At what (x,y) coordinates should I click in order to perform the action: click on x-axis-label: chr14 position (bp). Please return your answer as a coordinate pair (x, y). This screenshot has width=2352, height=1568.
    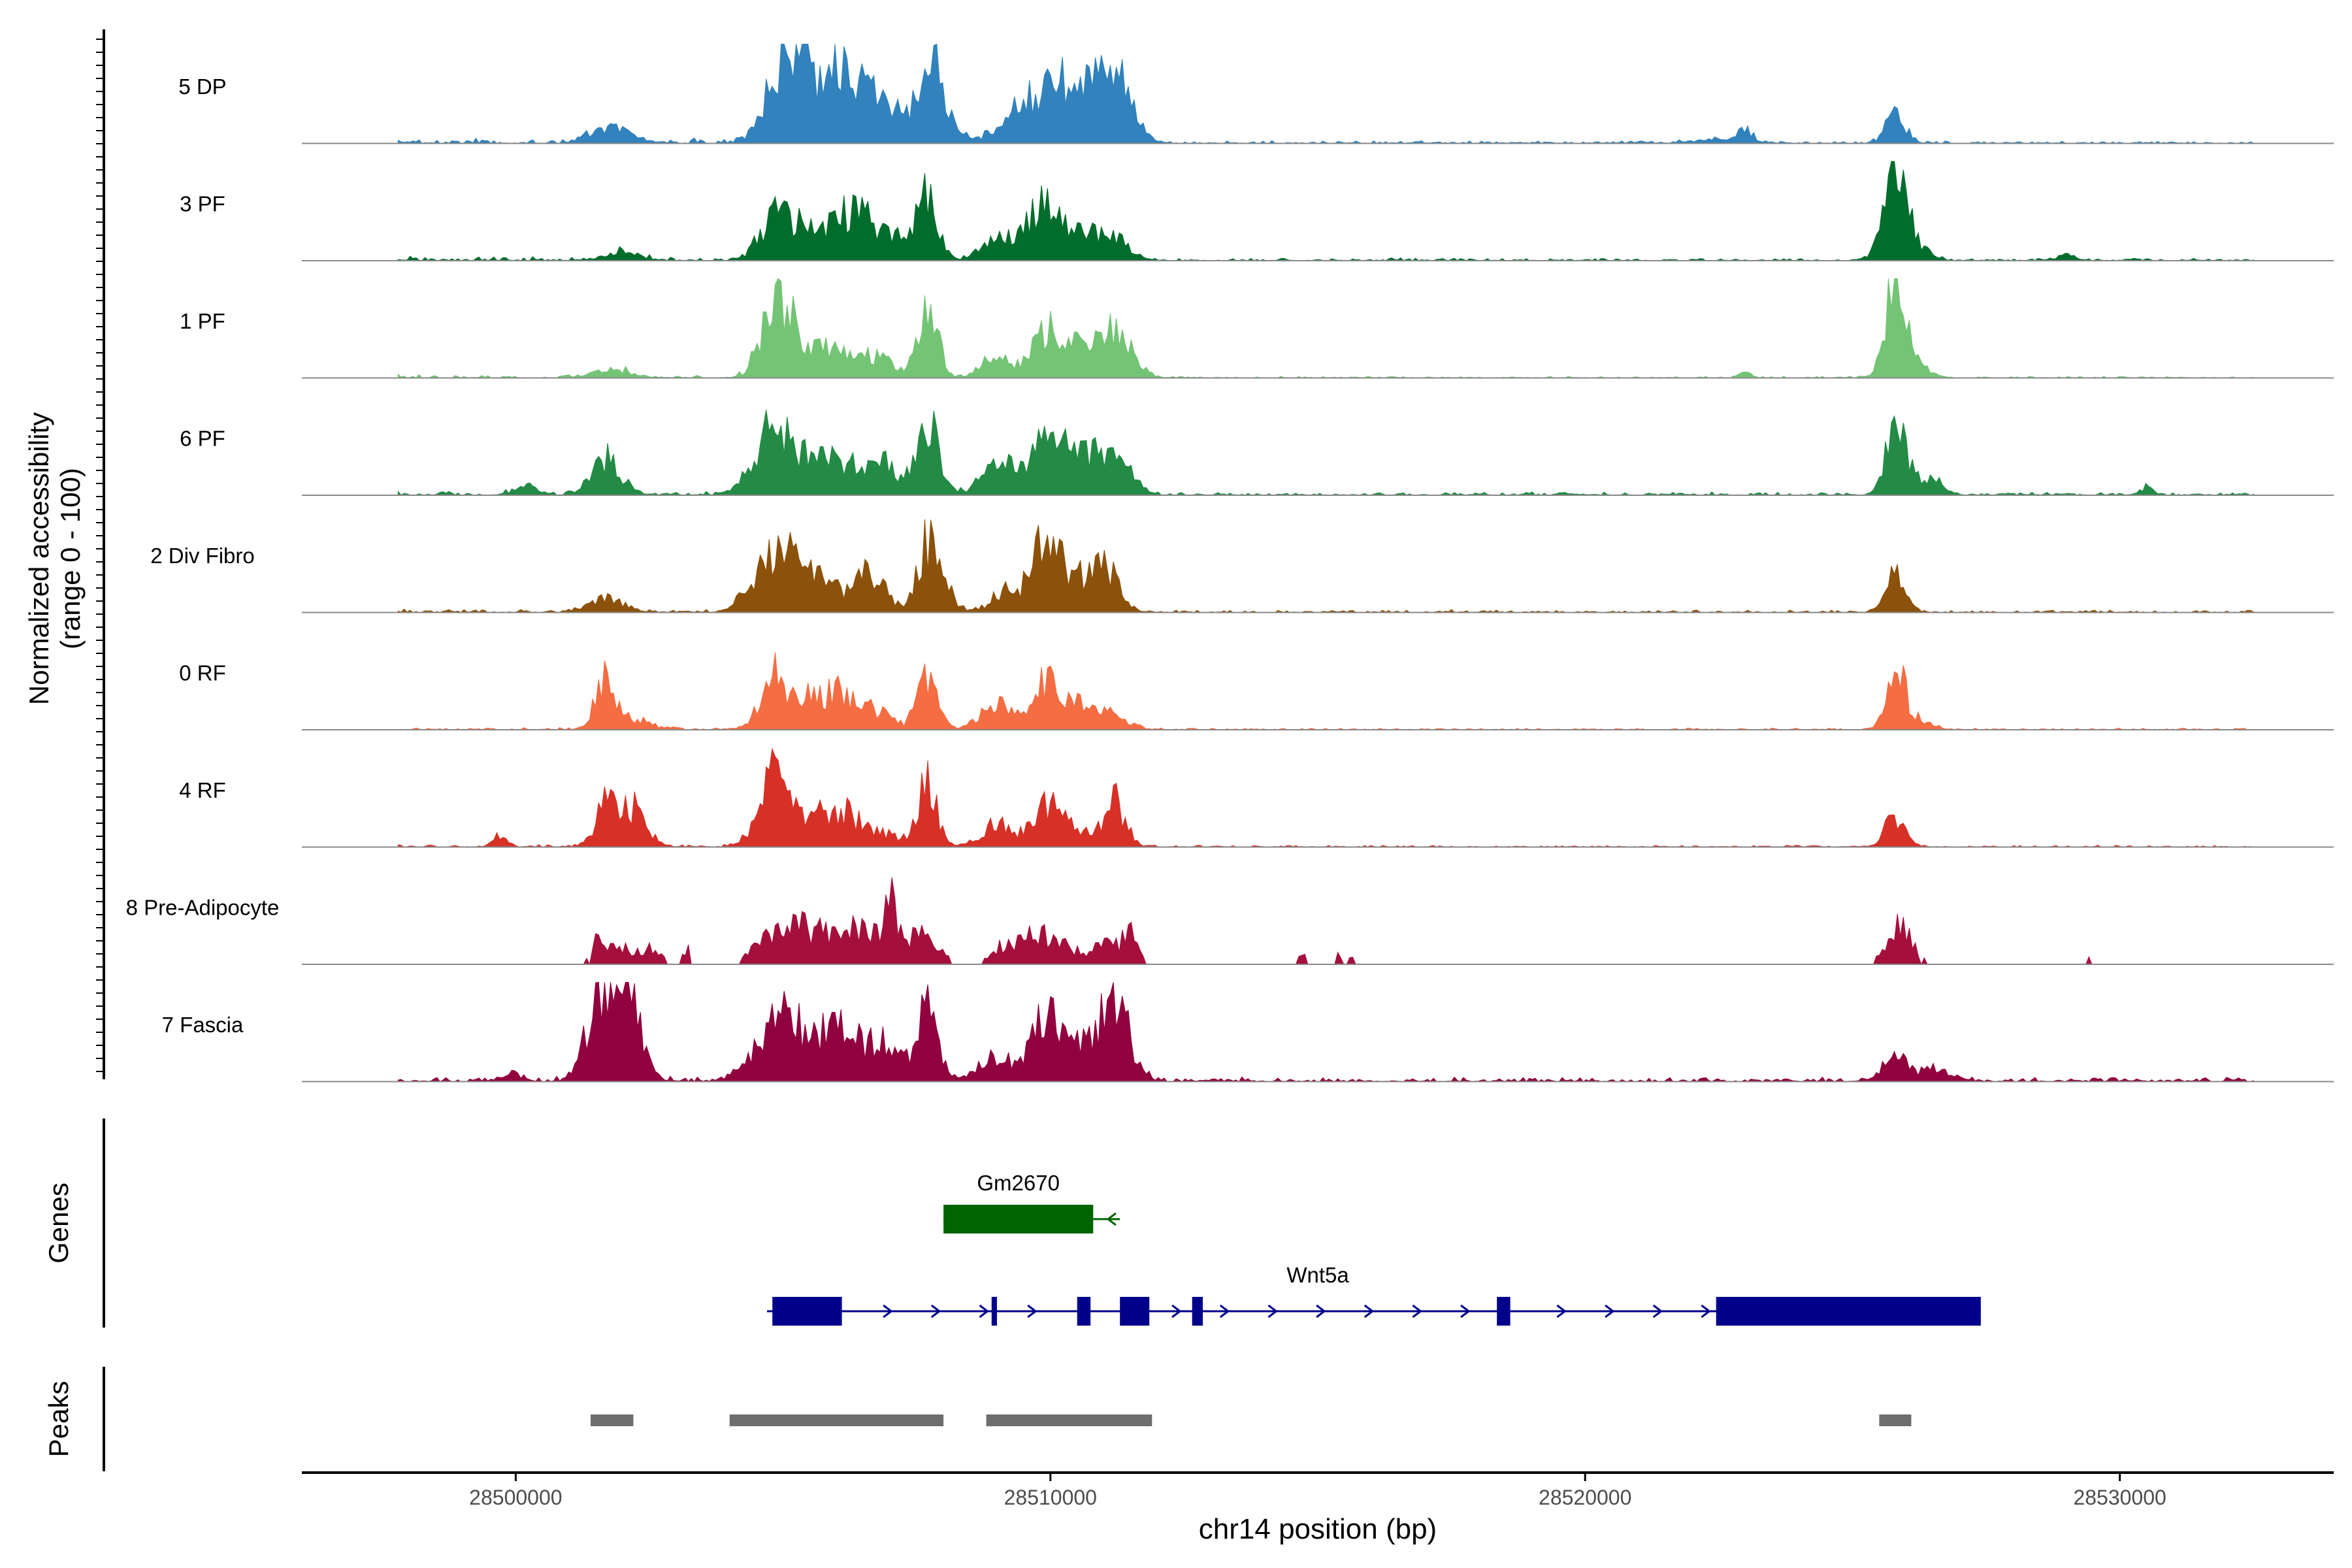
    Looking at the image, I should click on (1318, 1529).